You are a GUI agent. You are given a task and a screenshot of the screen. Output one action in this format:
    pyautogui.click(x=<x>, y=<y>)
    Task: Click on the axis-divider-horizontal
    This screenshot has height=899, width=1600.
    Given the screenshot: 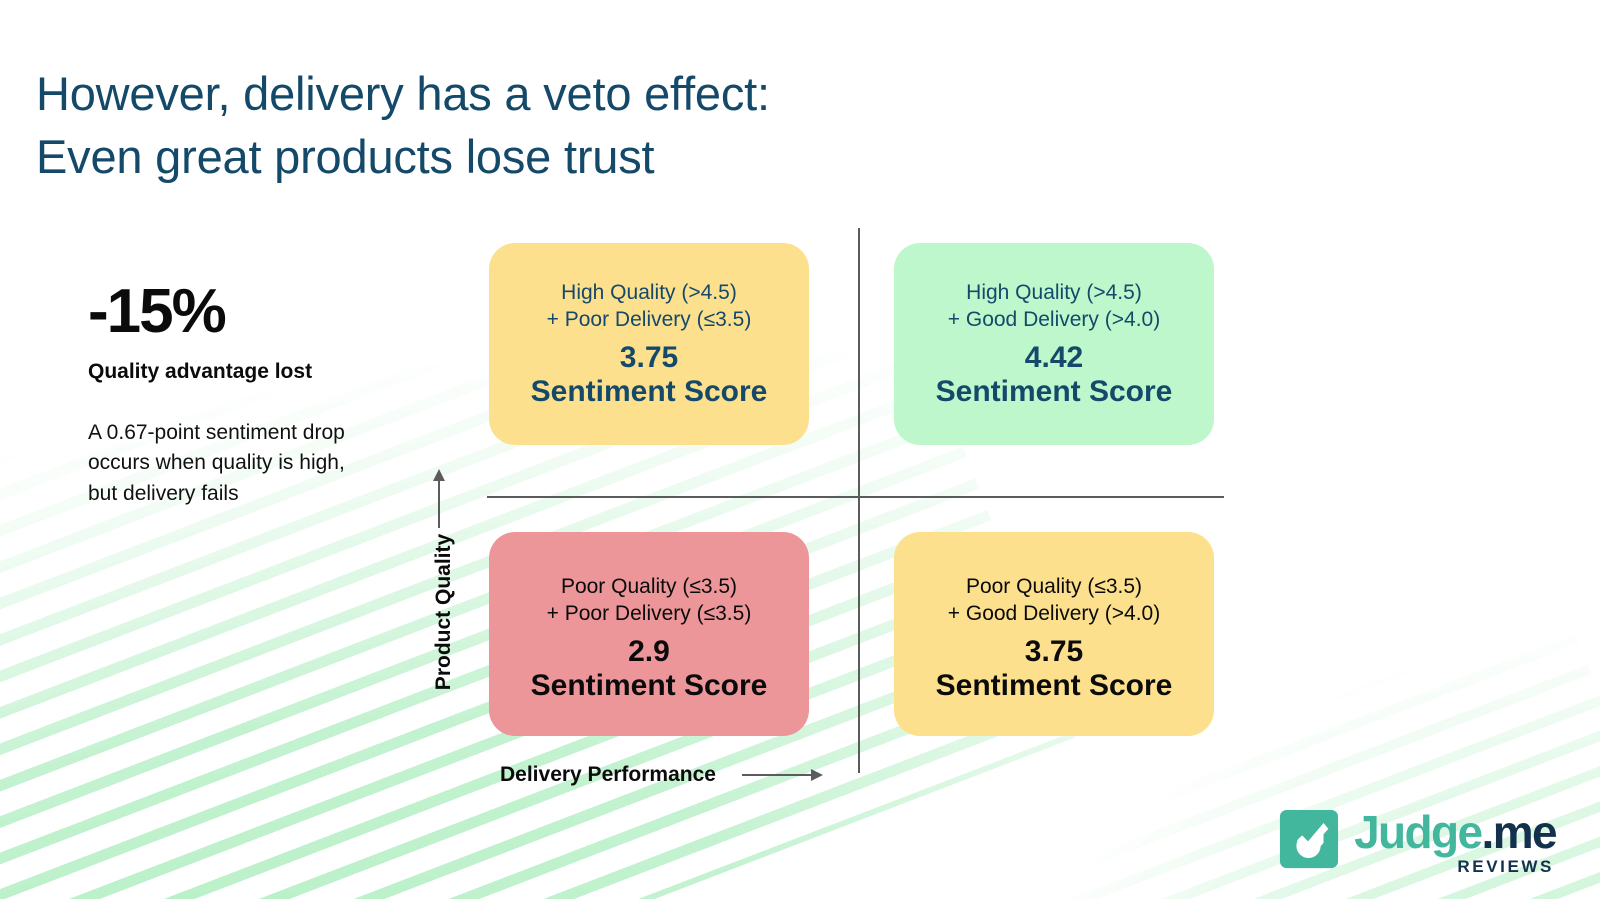 What is the action you would take?
    pyautogui.click(x=855, y=497)
    